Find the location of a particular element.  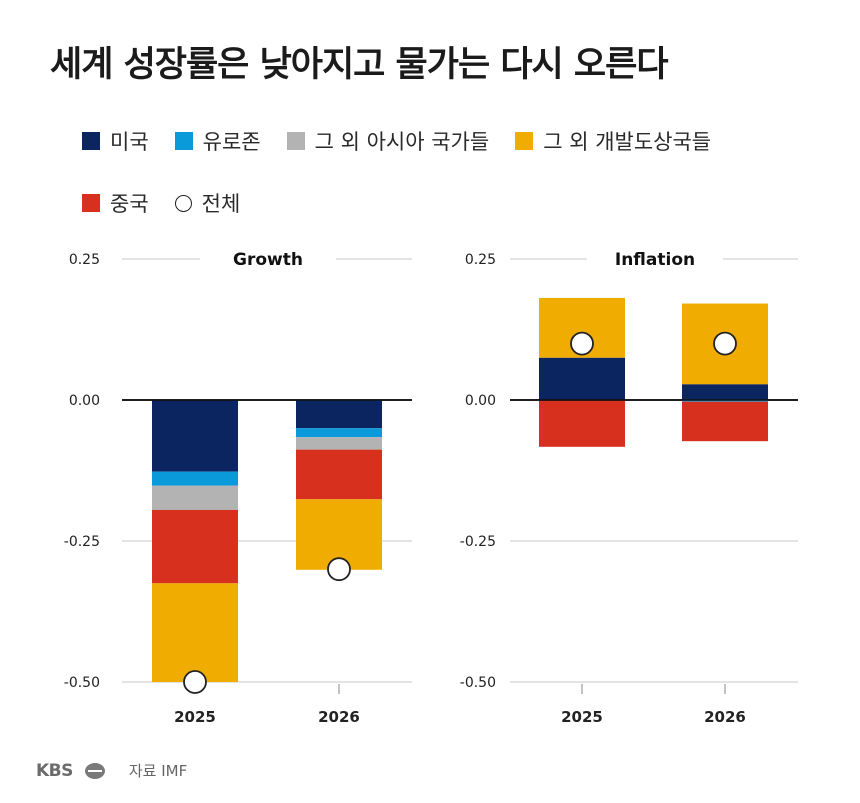

kbs-logo: KBS is located at coordinates (54, 770).